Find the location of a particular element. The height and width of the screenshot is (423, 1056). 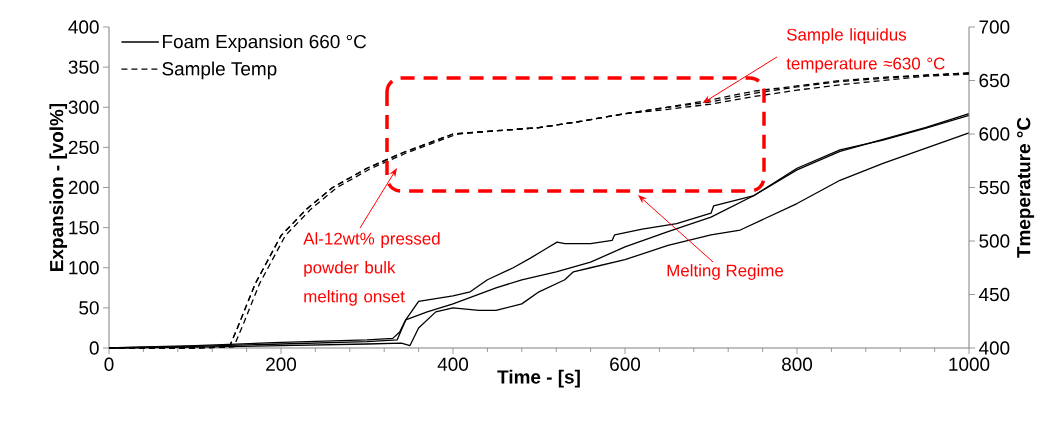

x-tick-label: 600 is located at coordinates (625, 364).